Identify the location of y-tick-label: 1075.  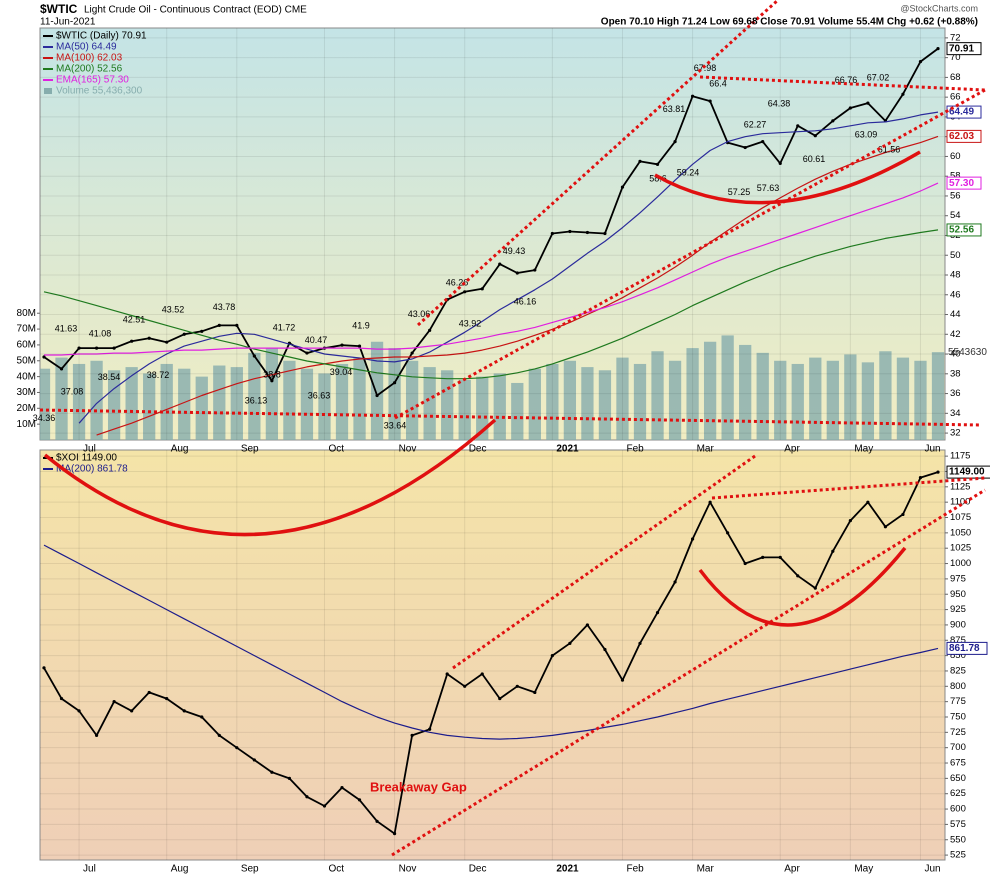
(960, 517).